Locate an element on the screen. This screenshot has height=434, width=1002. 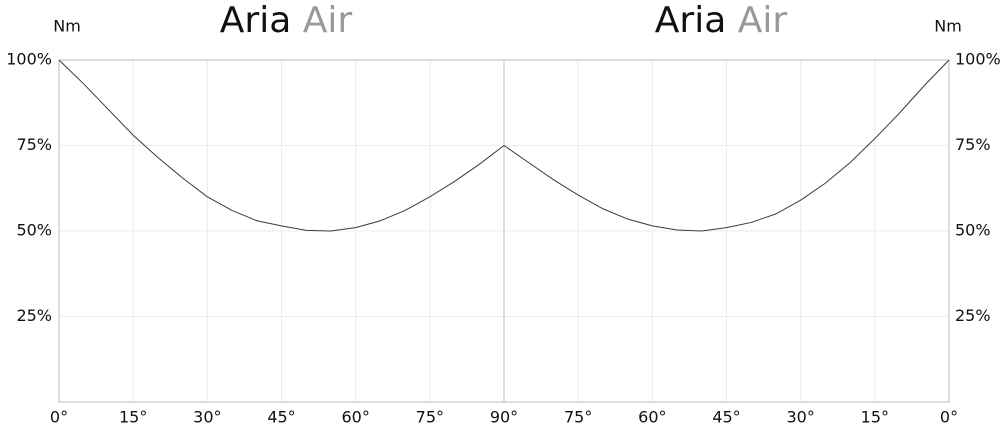
x-tick-label: 90° is located at coordinates (504, 417).